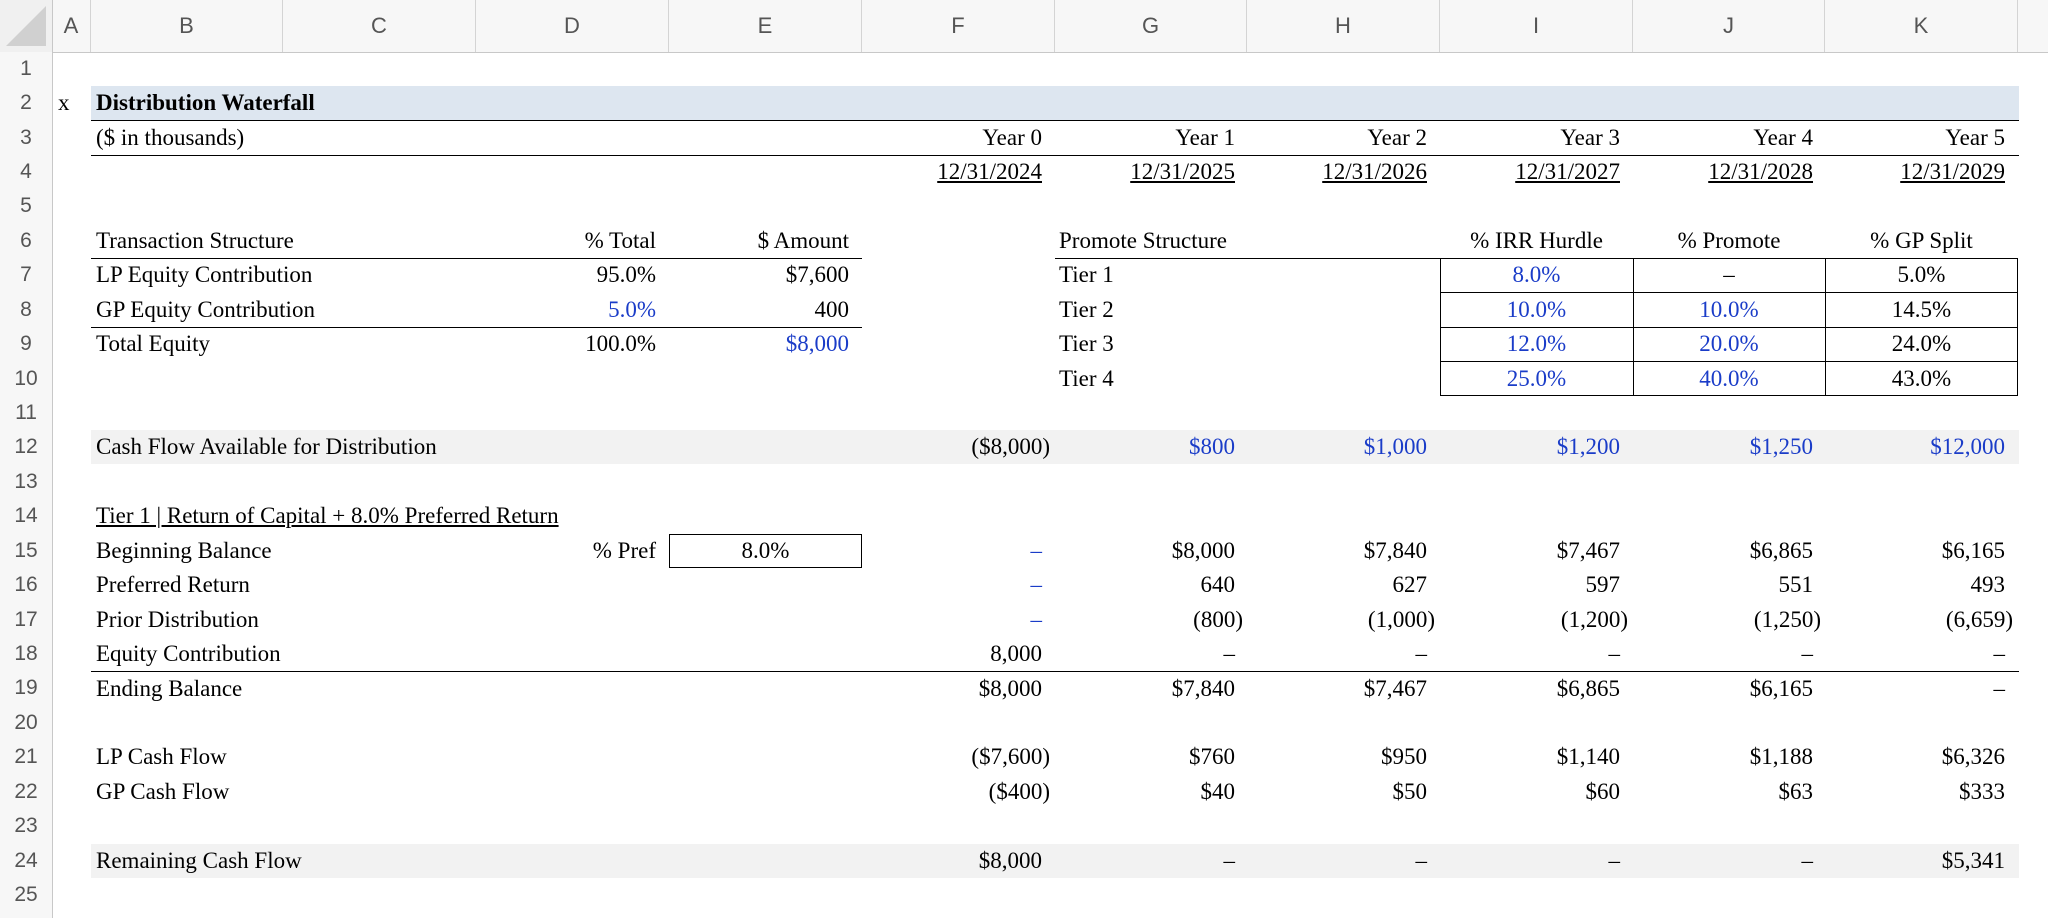  What do you see at coordinates (1086, 309) in the screenshot?
I see `tier-2-label: Tier 2` at bounding box center [1086, 309].